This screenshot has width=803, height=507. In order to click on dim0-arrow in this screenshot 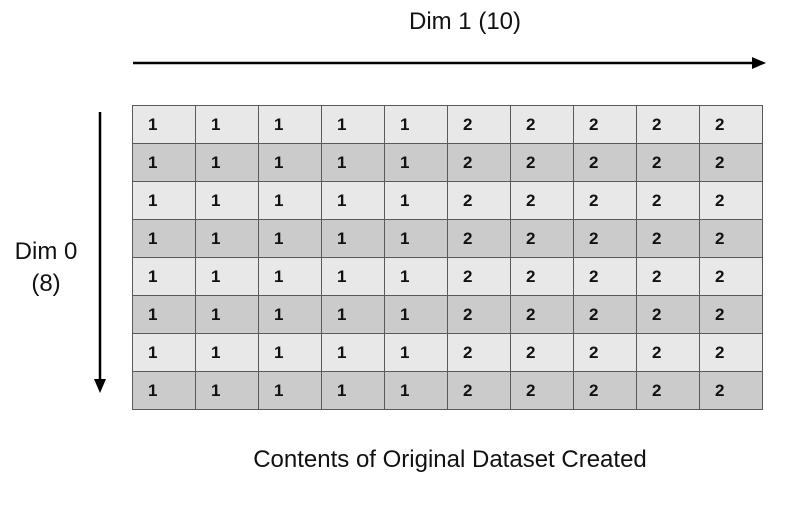, I will do `click(100, 252)`.